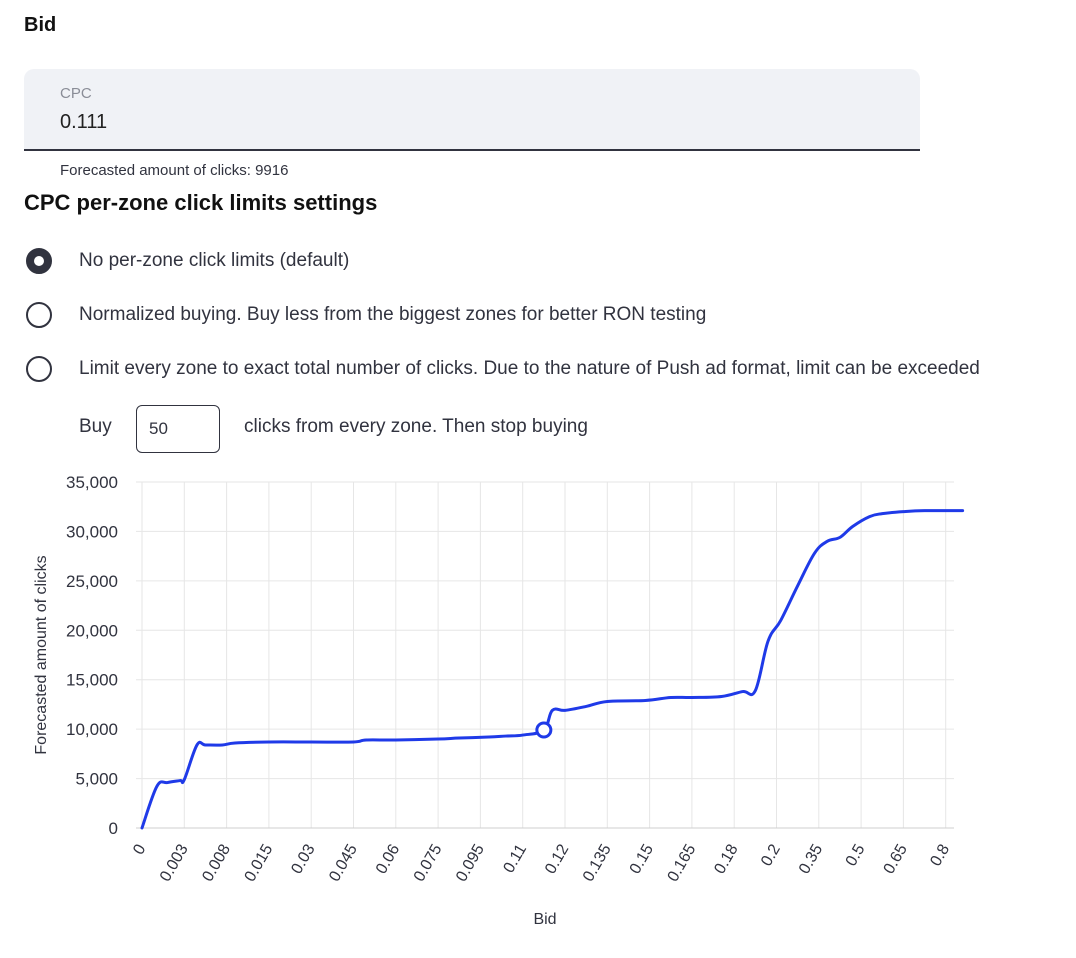 The height and width of the screenshot is (958, 1076). What do you see at coordinates (174, 170) in the screenshot?
I see `forecast-clicks-text: Forecasted amount of clicks: 9916` at bounding box center [174, 170].